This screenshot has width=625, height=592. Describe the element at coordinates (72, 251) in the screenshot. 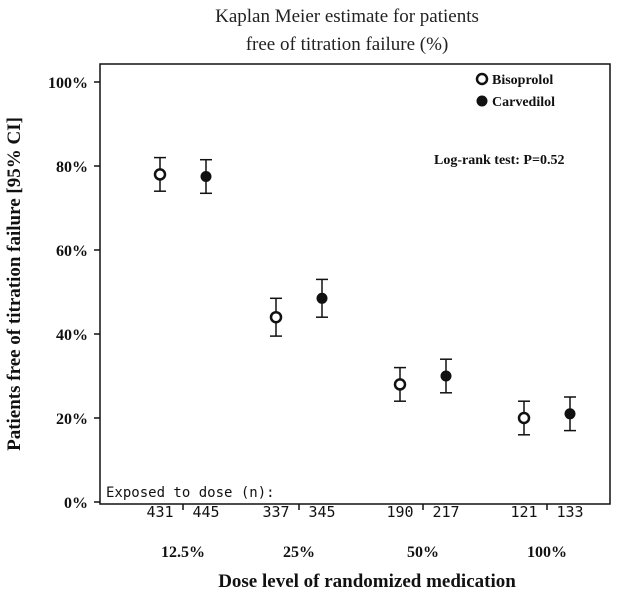

I see `y-tick-label: 60%` at that location.